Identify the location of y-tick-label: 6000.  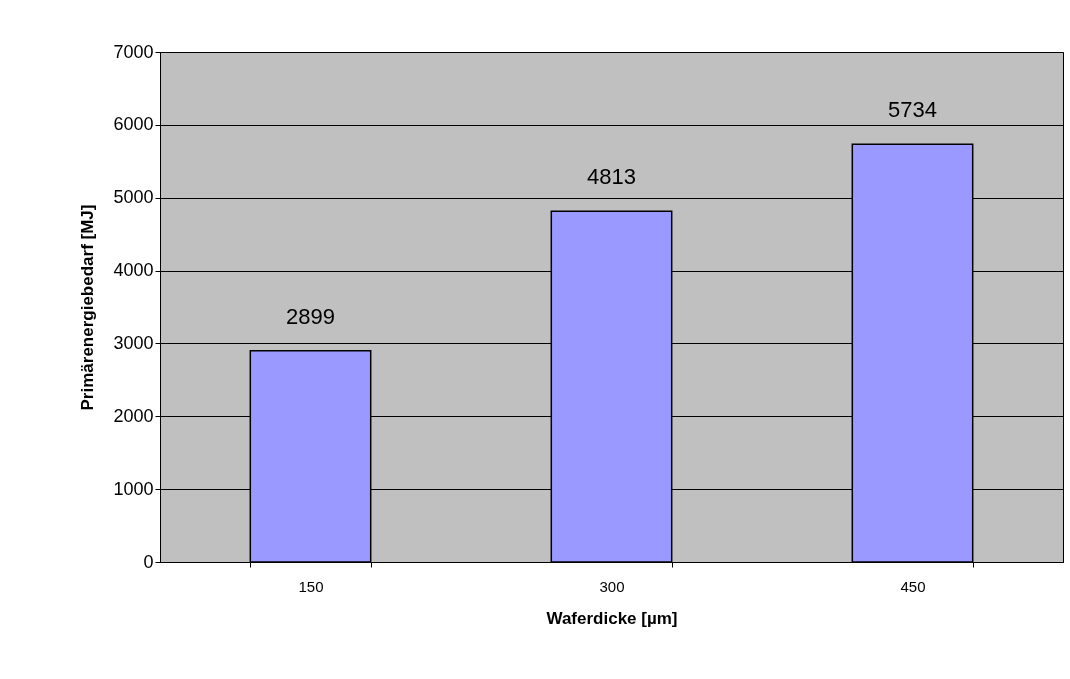
(133, 124).